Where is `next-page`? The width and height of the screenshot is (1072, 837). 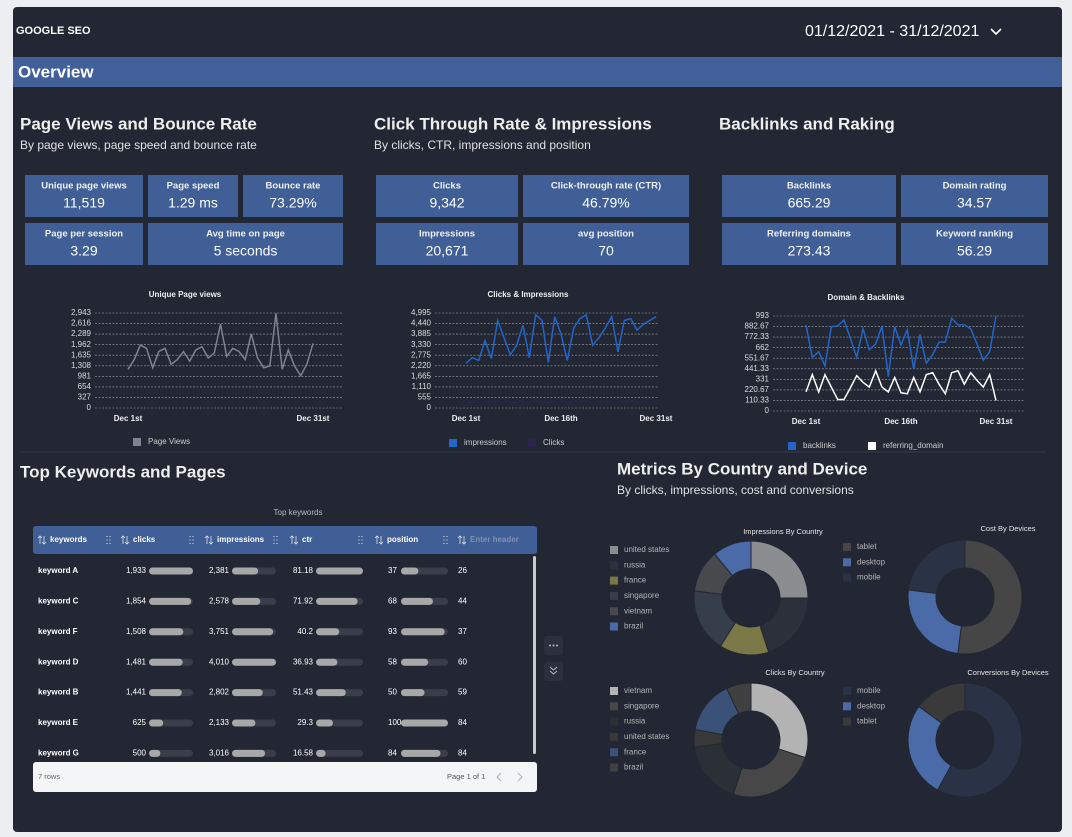 next-page is located at coordinates (520, 777).